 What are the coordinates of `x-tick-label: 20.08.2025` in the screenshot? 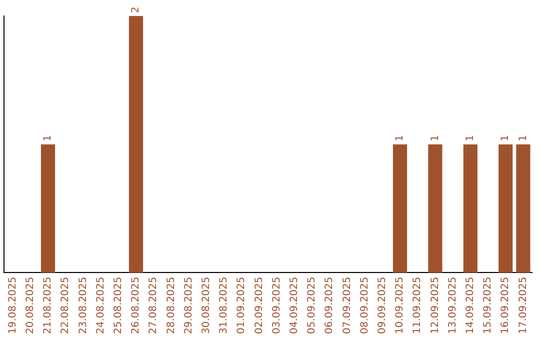 It's located at (30, 305).